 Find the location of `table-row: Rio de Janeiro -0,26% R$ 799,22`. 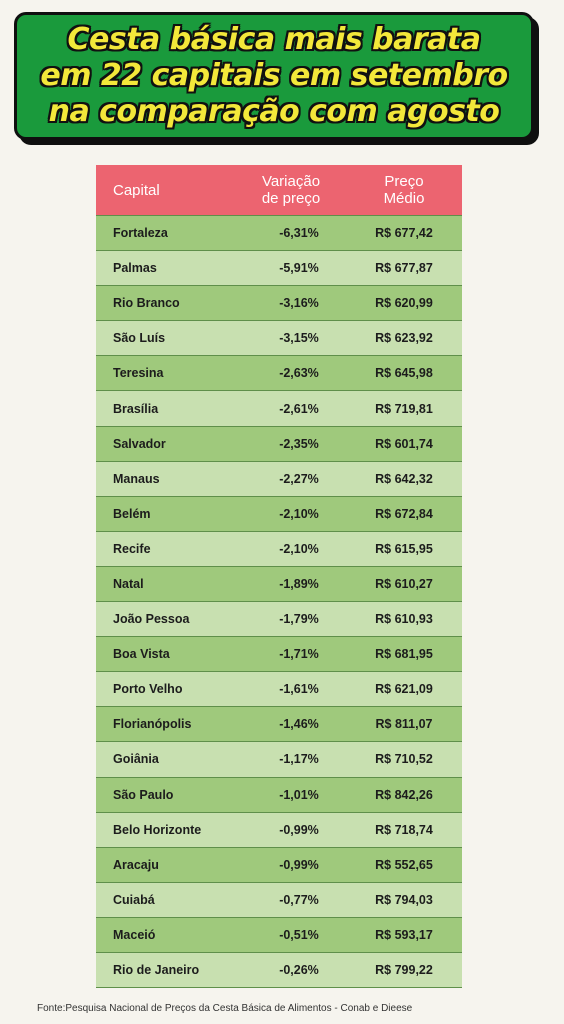

table-row: Rio de Janeiro -0,26% R$ 799,22 is located at coordinates (279, 970).